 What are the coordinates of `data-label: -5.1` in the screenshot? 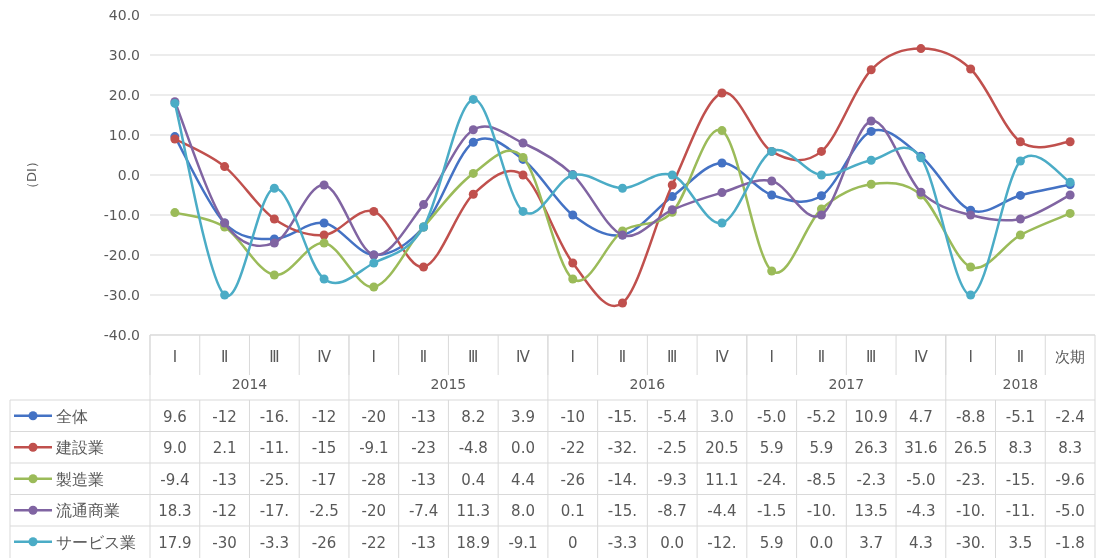 It's located at (1020, 416).